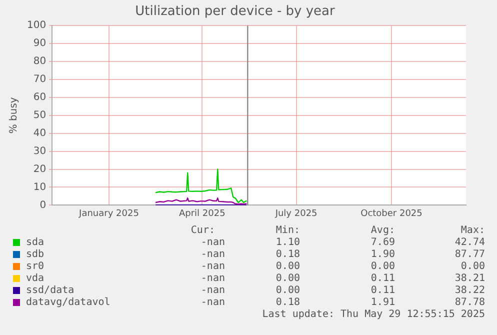  What do you see at coordinates (35, 266) in the screenshot?
I see `legend-label: sr0` at bounding box center [35, 266].